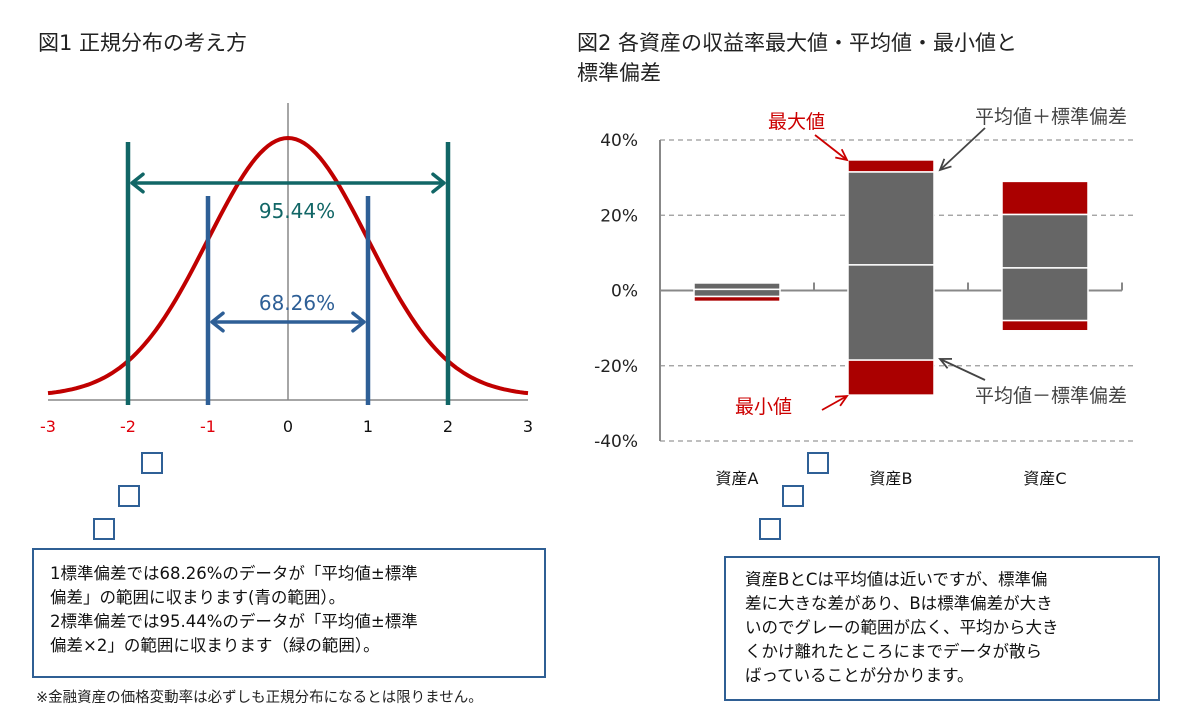 This screenshot has width=1200, height=727. Describe the element at coordinates (1051, 117) in the screenshot. I see `mean-plus-sd-annotation: 平均値＋標準偏差` at that location.